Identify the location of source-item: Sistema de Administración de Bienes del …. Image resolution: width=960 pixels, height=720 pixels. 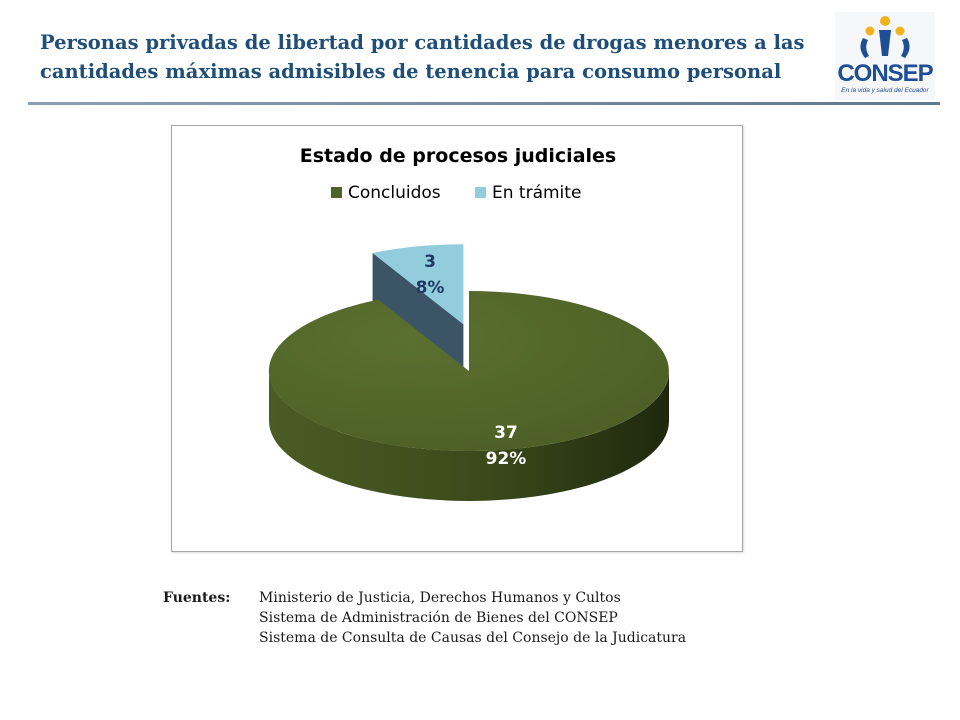
(438, 618).